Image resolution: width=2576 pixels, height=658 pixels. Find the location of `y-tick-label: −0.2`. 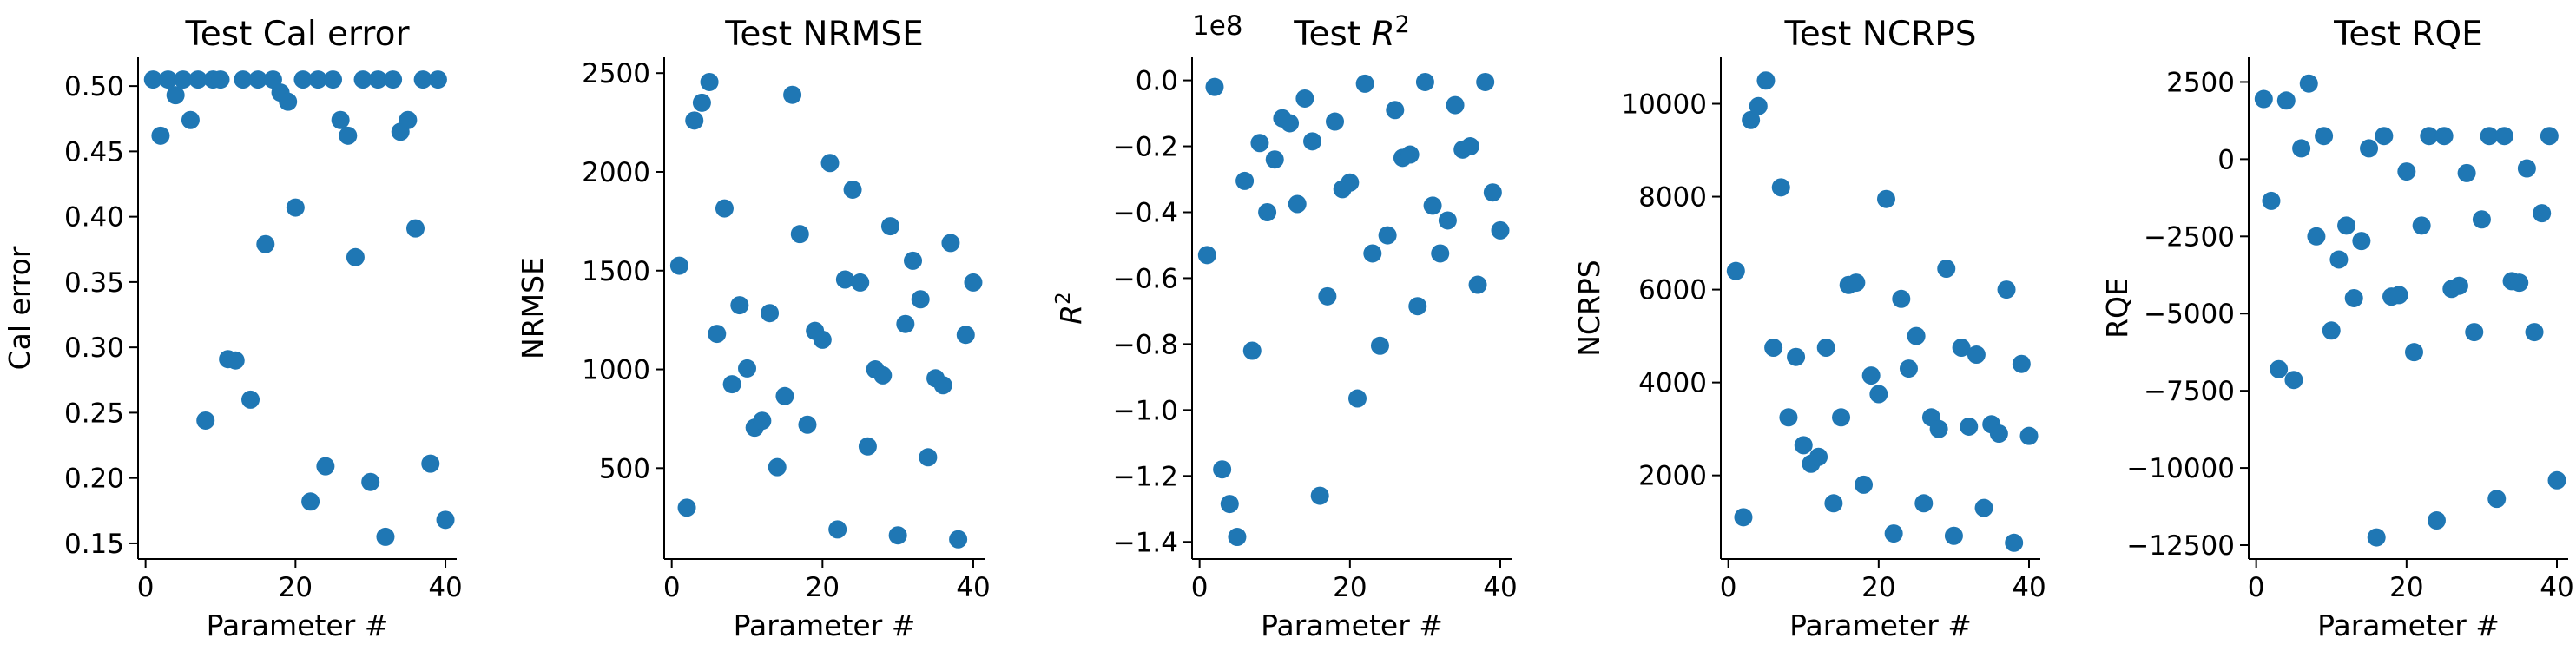

y-tick-label: −0.2 is located at coordinates (1145, 147).